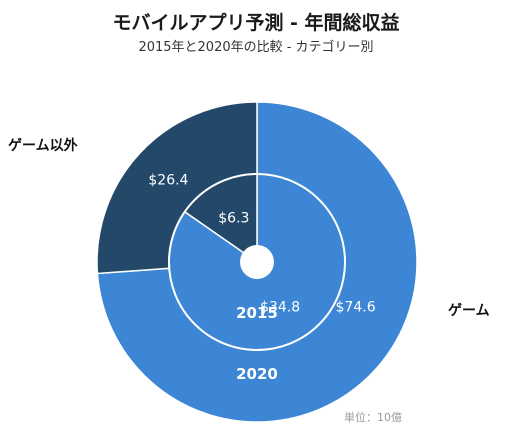 The image size is (512, 443). What do you see at coordinates (257, 374) in the screenshot?
I see `ring-label-2020: 2020` at bounding box center [257, 374].